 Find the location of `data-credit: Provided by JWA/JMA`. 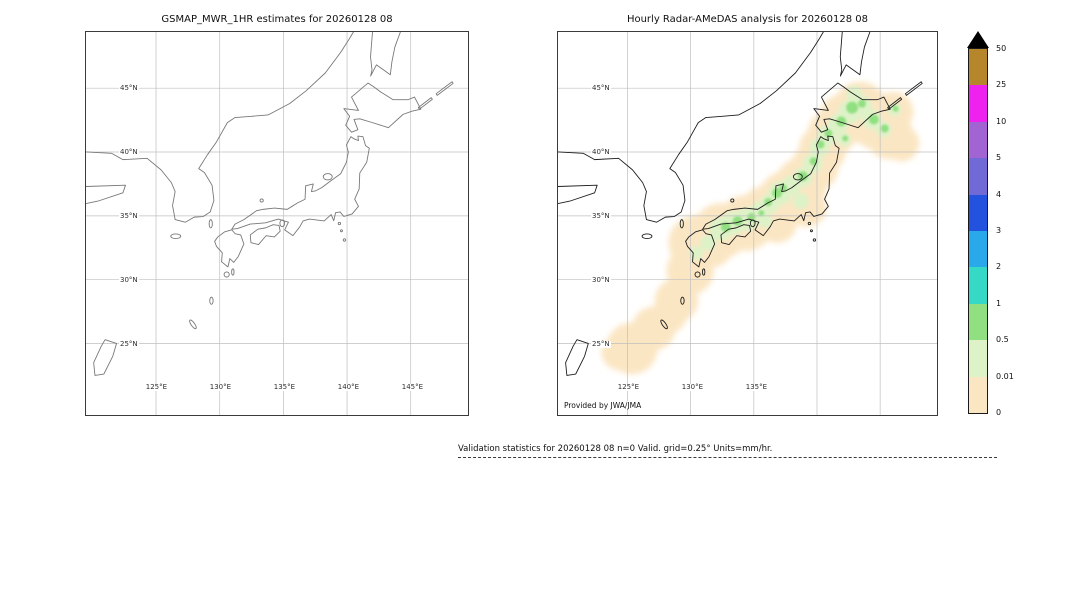

data-credit: Provided by JWA/JMA is located at coordinates (603, 405).